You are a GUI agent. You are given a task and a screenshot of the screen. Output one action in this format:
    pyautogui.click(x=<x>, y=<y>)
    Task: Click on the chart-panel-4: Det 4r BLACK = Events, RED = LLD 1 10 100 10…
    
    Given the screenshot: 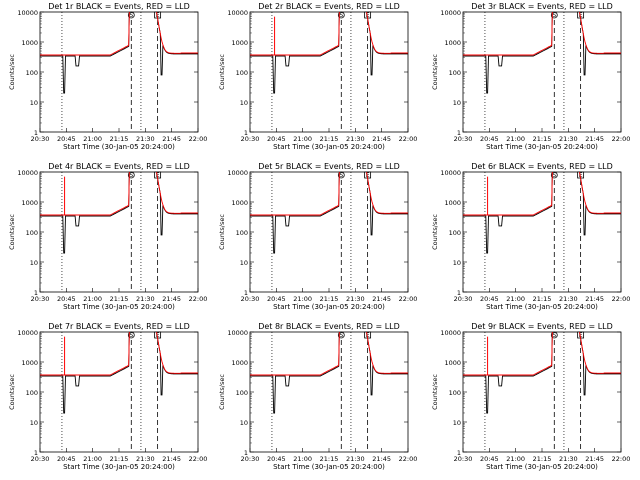 What is the action you would take?
    pyautogui.click(x=107, y=236)
    